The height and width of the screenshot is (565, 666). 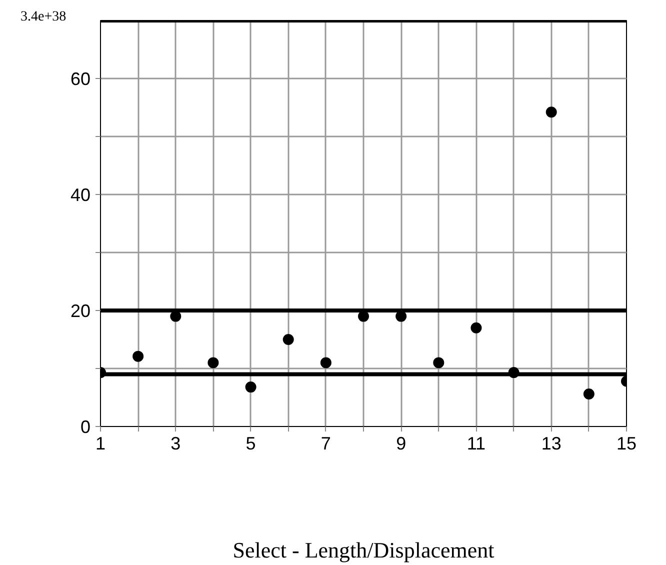 I want to click on x-tick-label: 9, so click(x=401, y=444).